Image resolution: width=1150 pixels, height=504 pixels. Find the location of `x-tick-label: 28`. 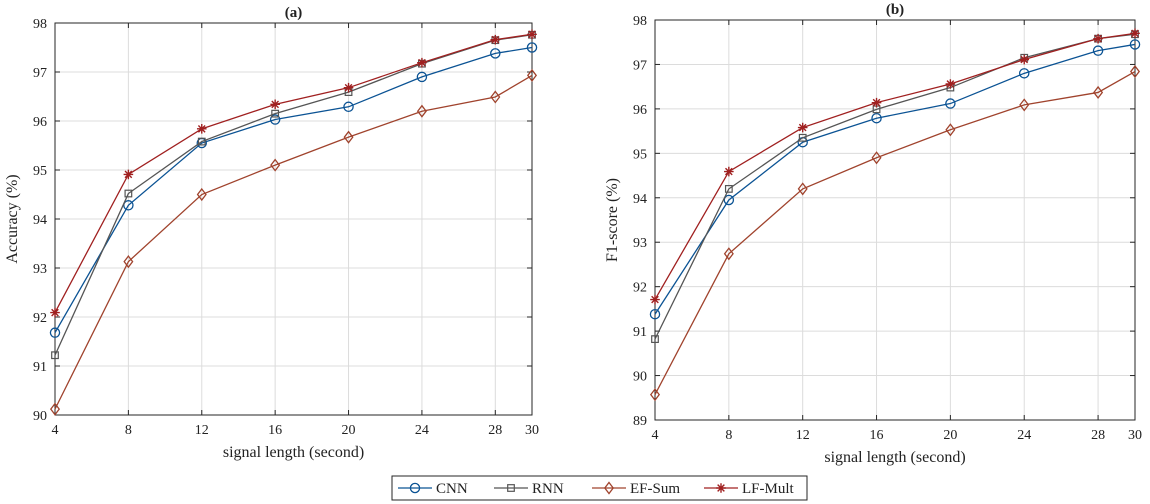

x-tick-label: 28 is located at coordinates (495, 430).